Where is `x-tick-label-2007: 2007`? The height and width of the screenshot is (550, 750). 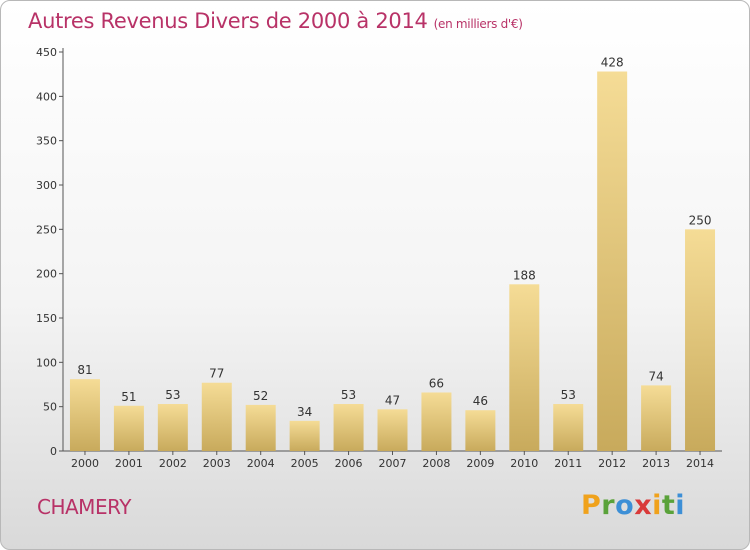 x-tick-label-2007: 2007 is located at coordinates (393, 463).